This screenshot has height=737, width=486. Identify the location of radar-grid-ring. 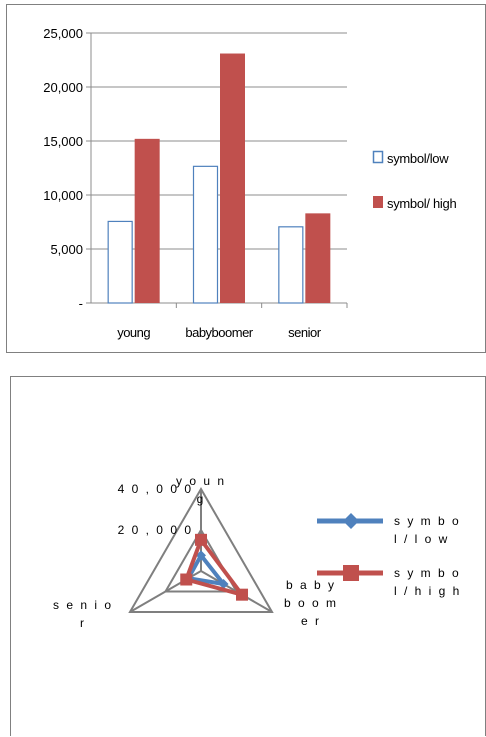
(201, 549).